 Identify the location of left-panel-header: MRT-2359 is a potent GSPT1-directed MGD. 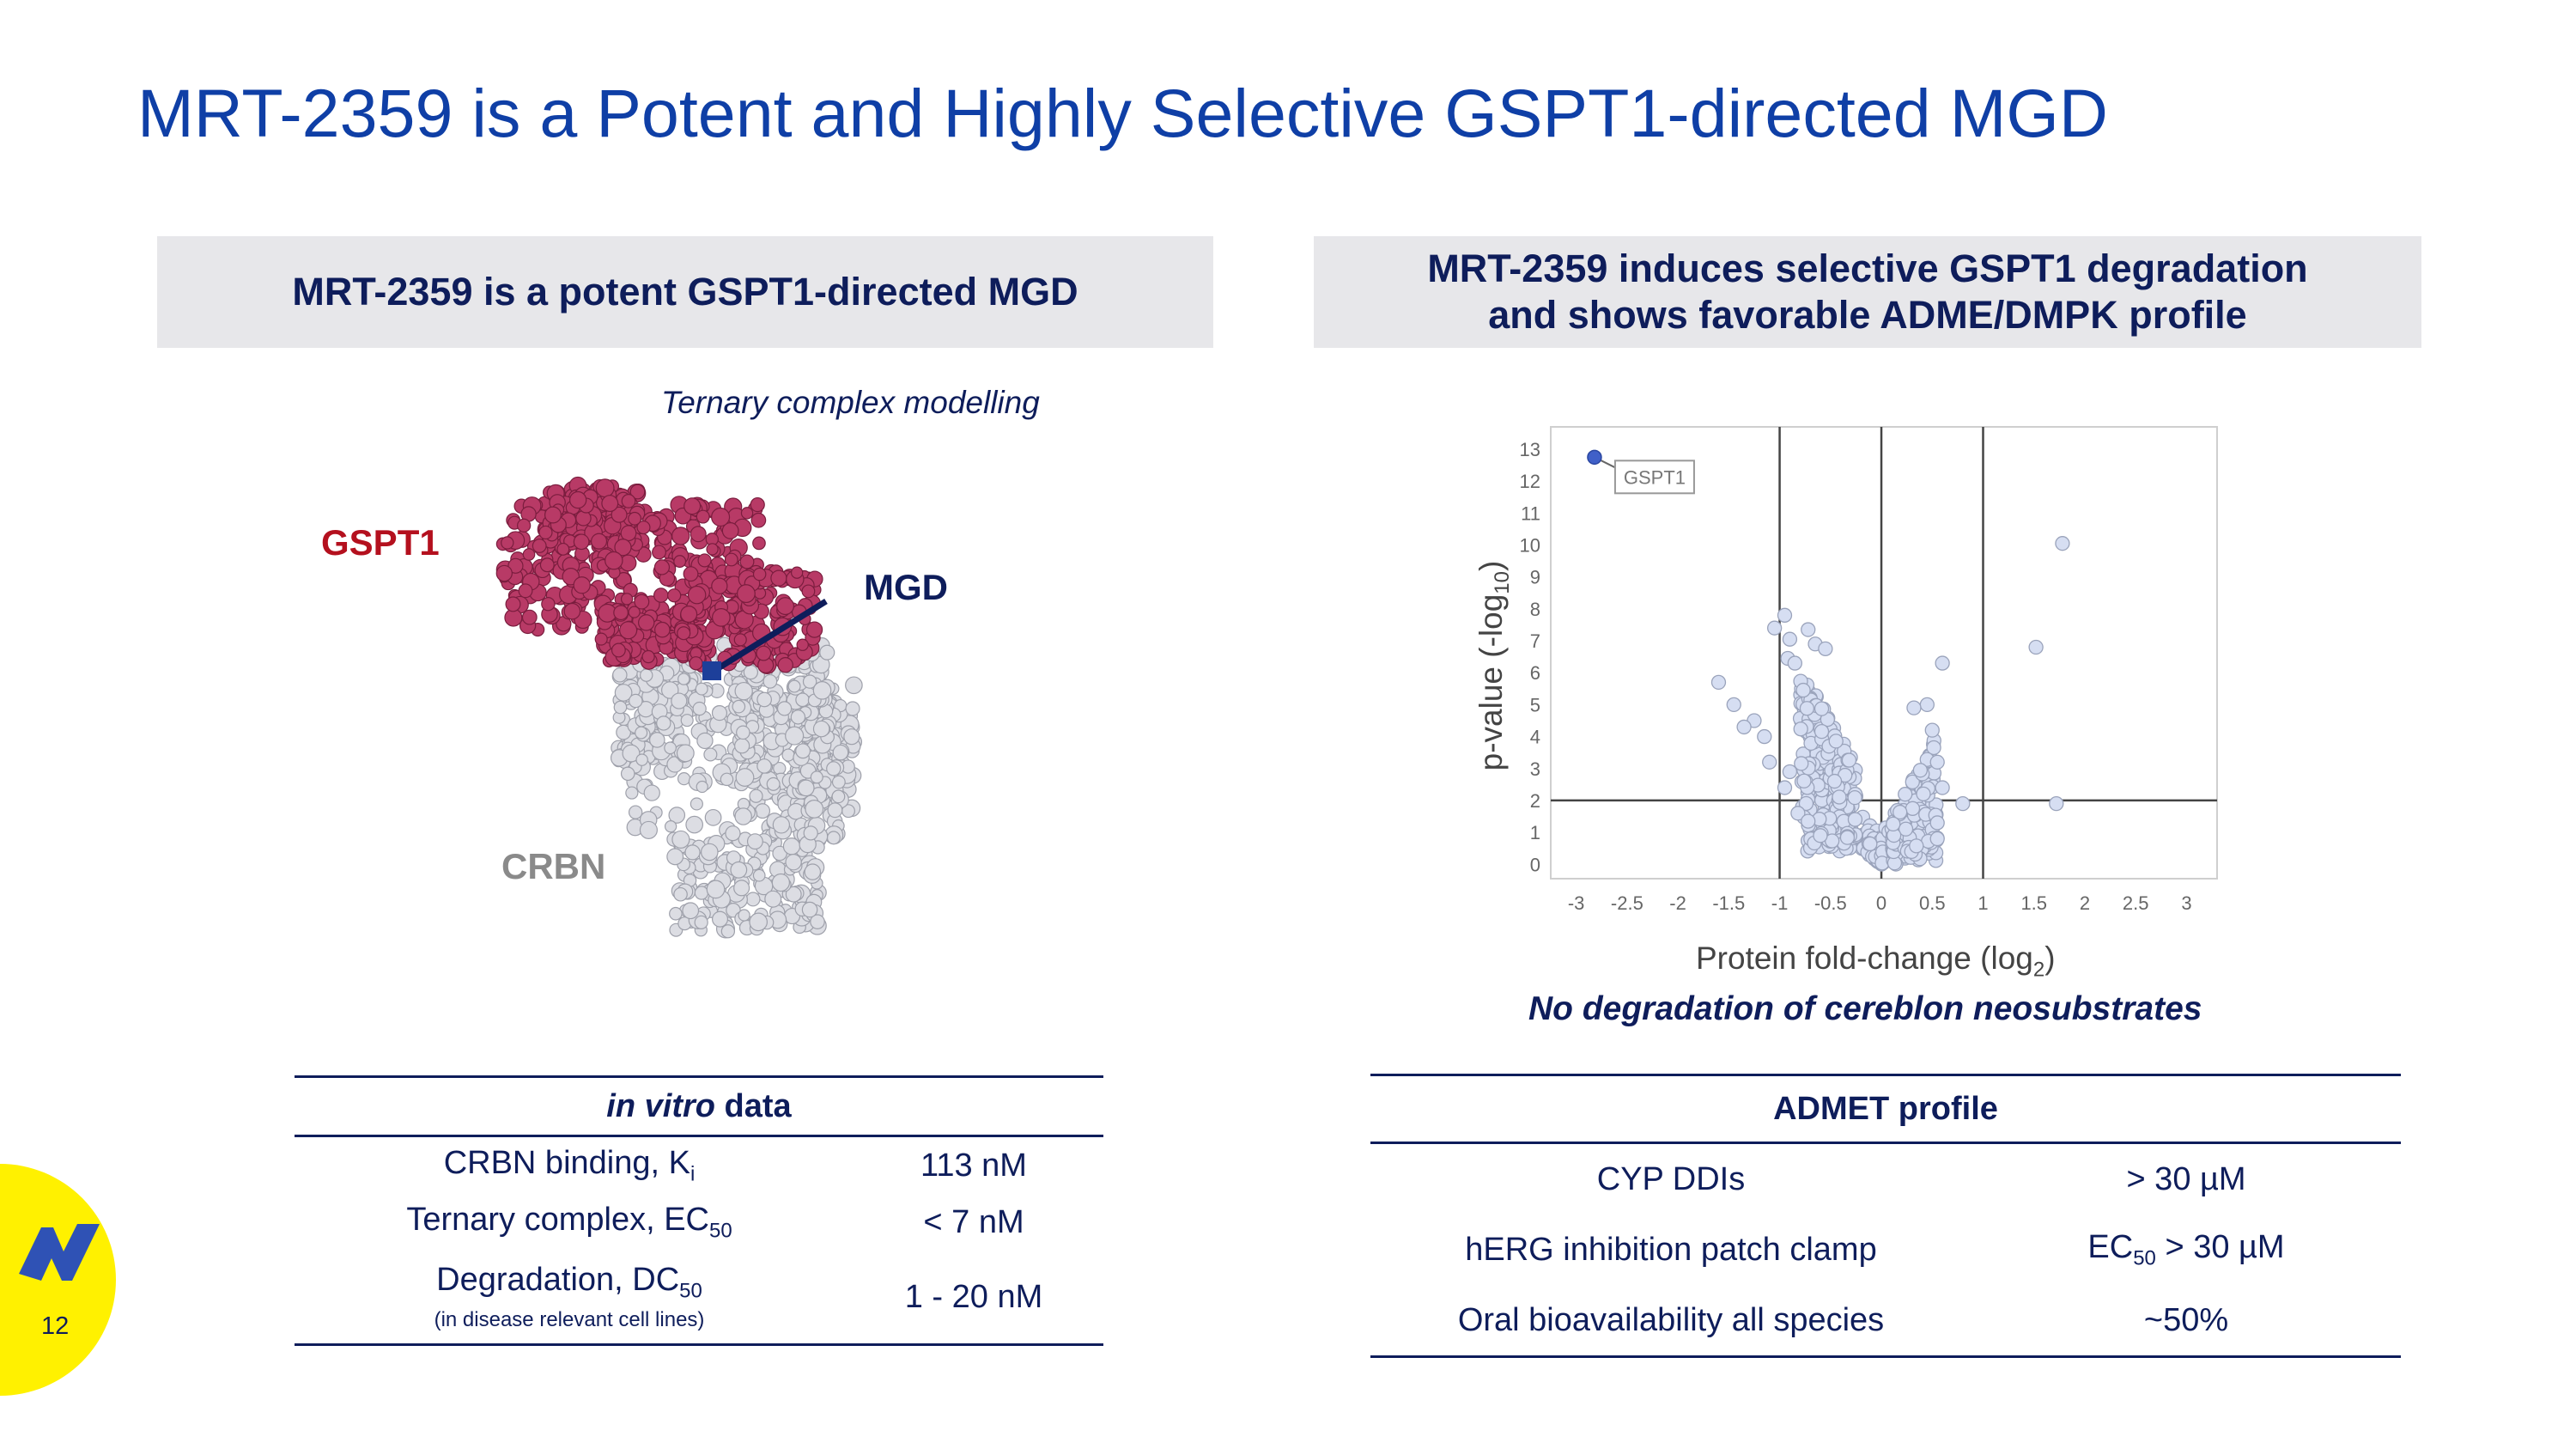
(685, 292).